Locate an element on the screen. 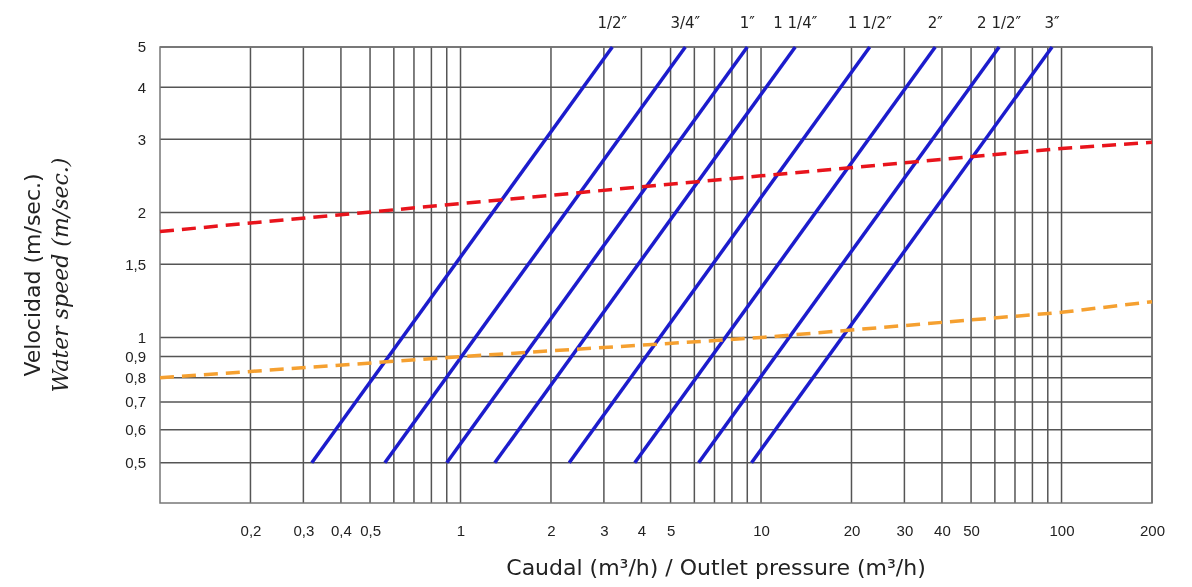 This screenshot has width=1192, height=587. x-tick-label: 0,3 is located at coordinates (304, 530).